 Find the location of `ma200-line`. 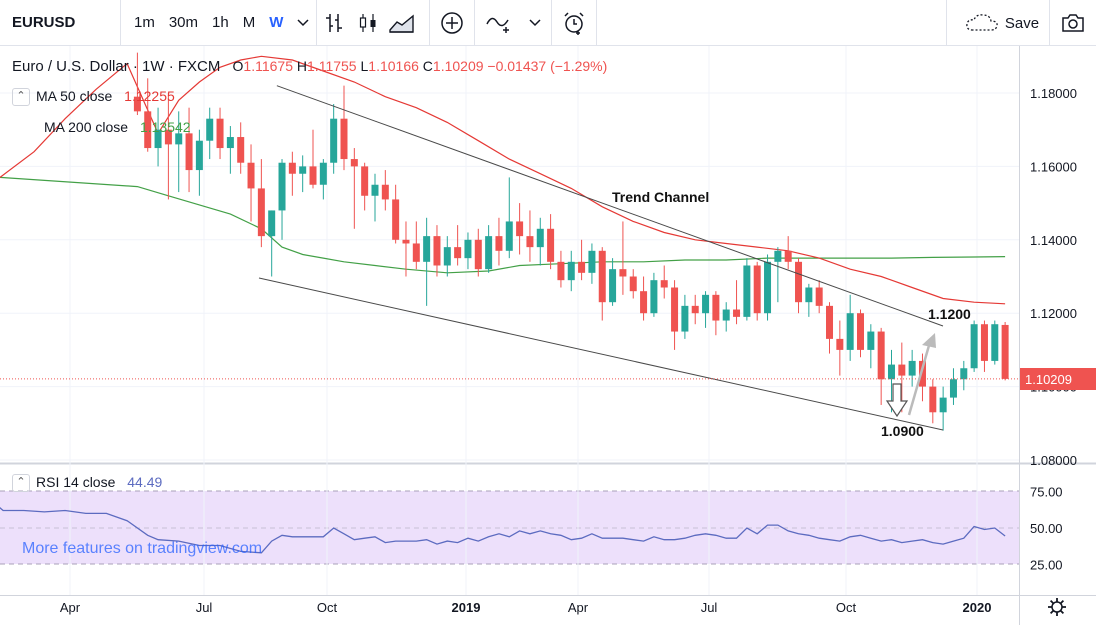

ma200-line is located at coordinates (503, 225).